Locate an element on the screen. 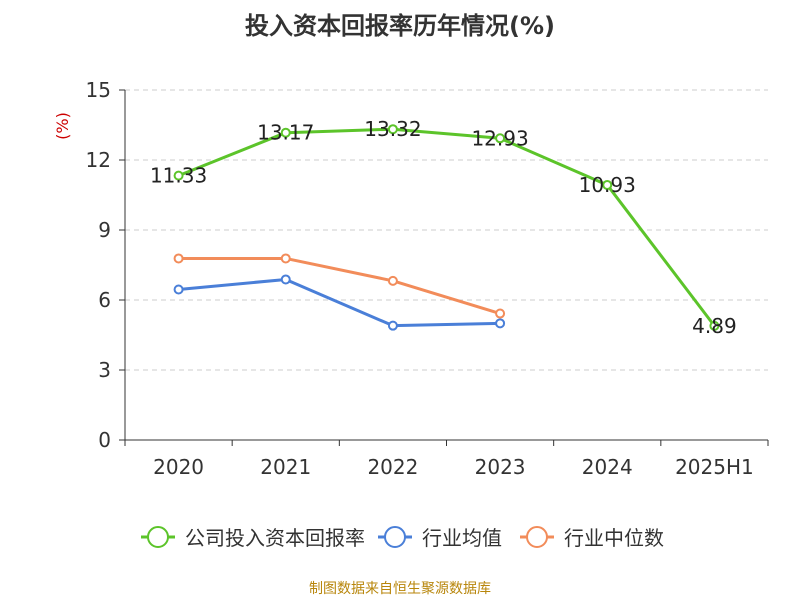 The width and height of the screenshot is (800, 600). data-label: 13.17 is located at coordinates (285, 133).